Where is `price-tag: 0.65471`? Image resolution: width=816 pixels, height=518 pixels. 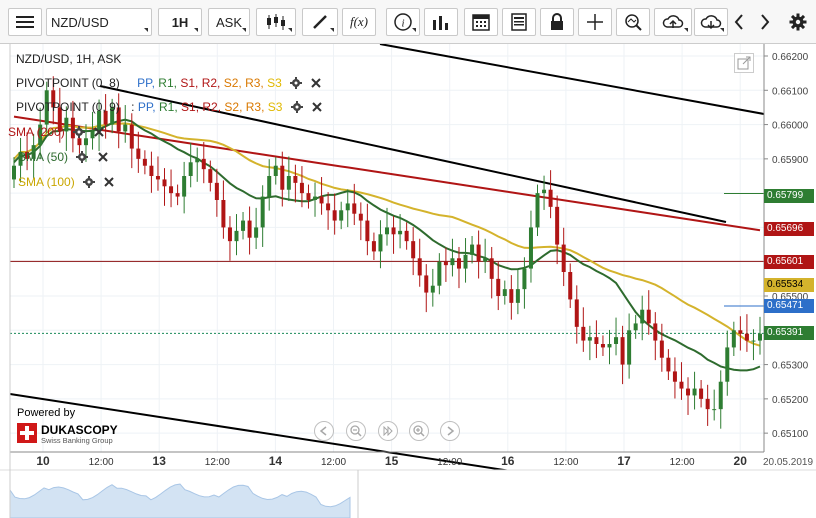
price-tag: 0.65471 is located at coordinates (789, 306).